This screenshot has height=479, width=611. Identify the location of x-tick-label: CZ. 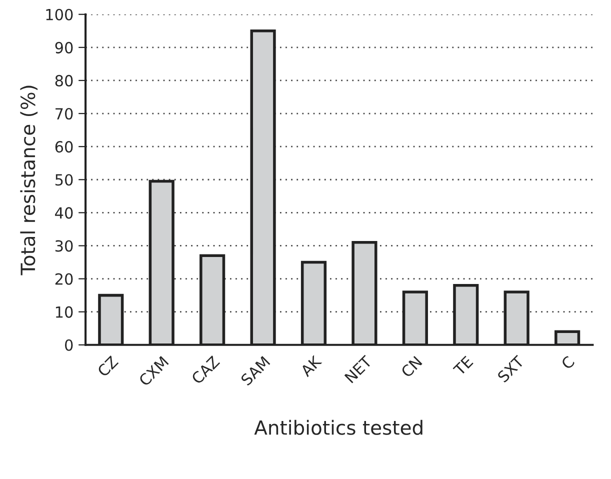
(107, 366).